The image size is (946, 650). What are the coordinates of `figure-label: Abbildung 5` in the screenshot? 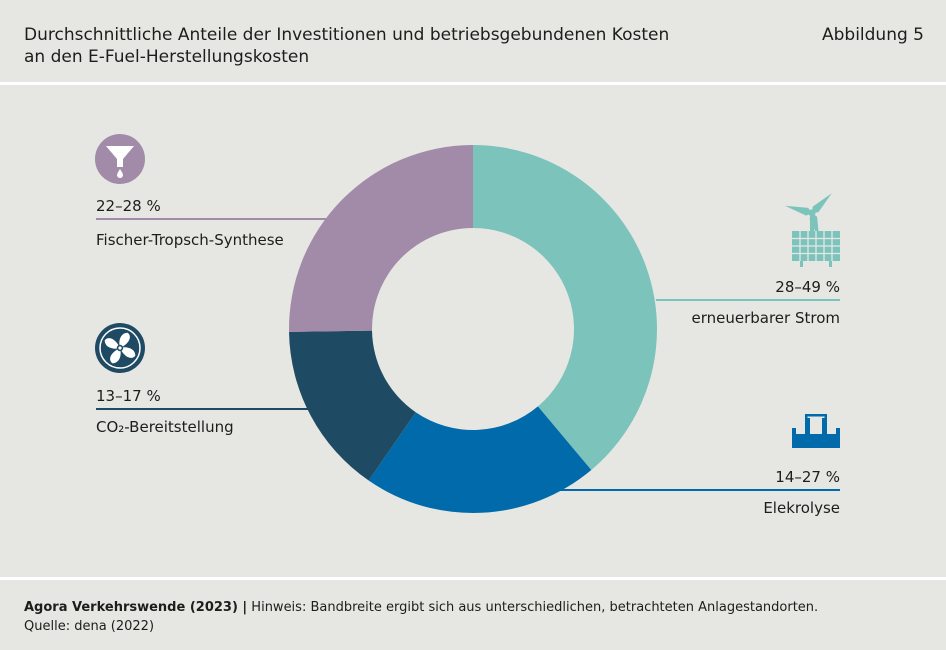 It's located at (872, 35).